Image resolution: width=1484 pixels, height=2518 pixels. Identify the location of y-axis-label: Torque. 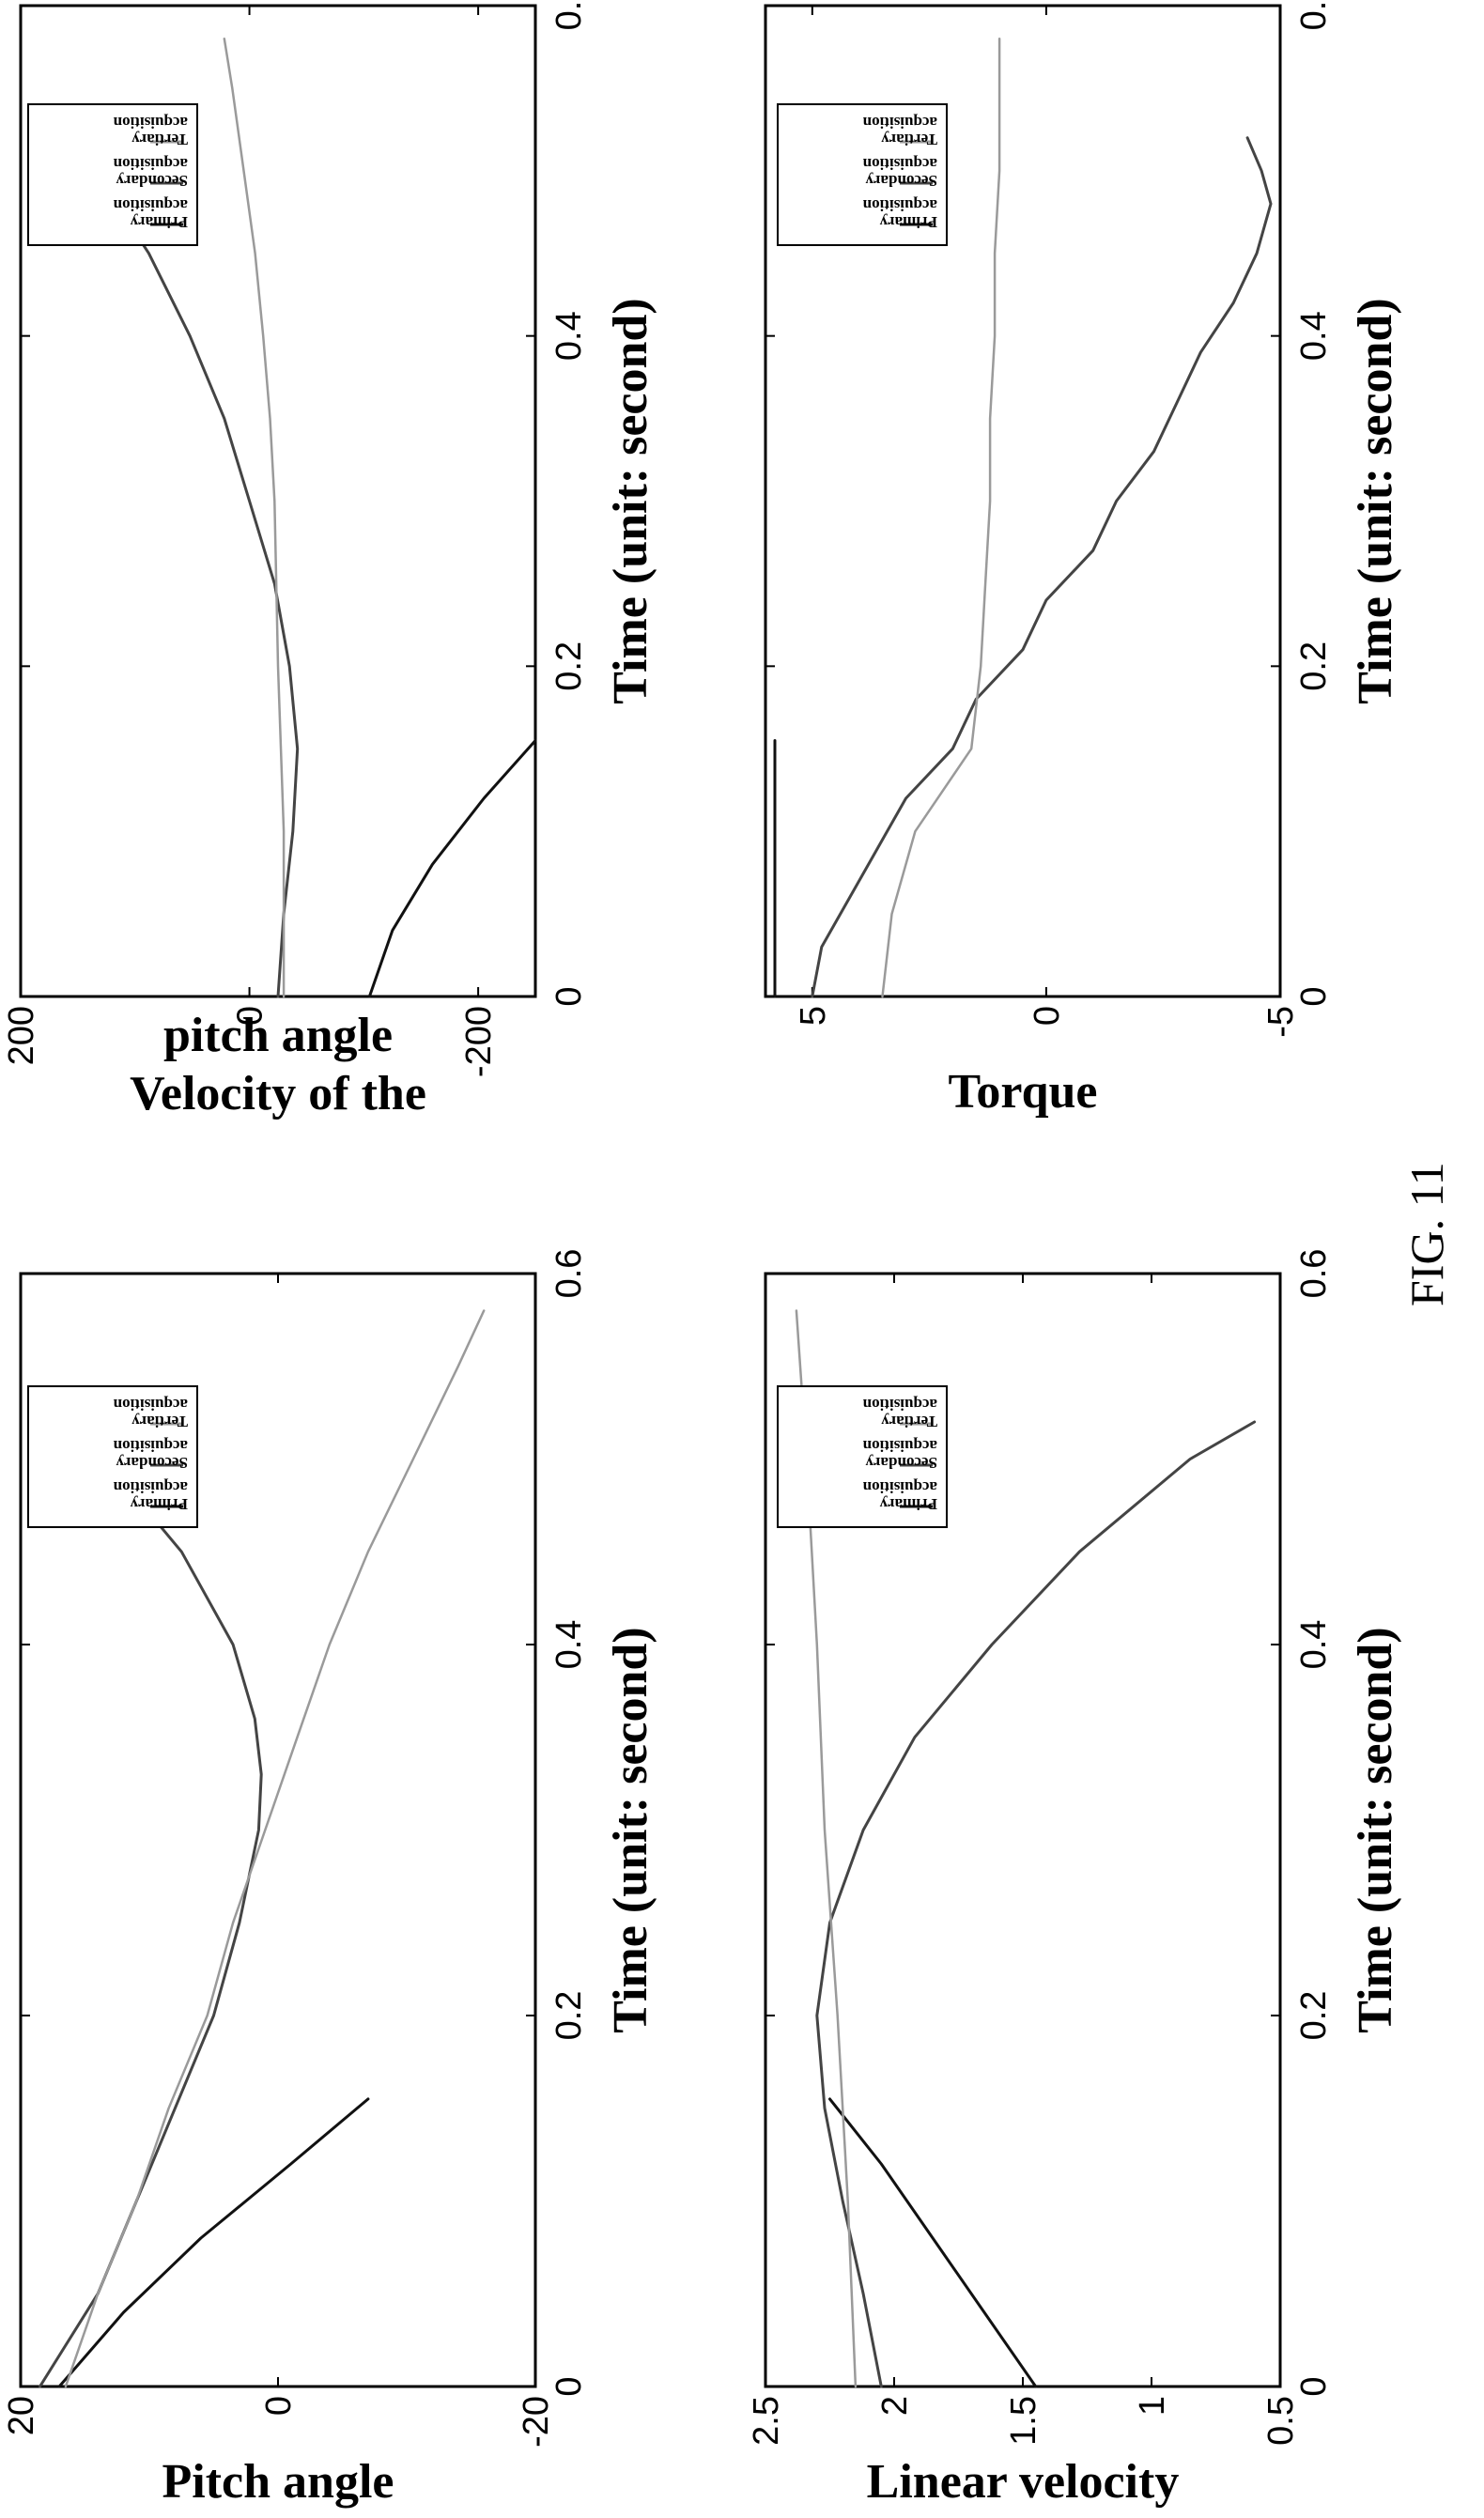
(1023, 1092).